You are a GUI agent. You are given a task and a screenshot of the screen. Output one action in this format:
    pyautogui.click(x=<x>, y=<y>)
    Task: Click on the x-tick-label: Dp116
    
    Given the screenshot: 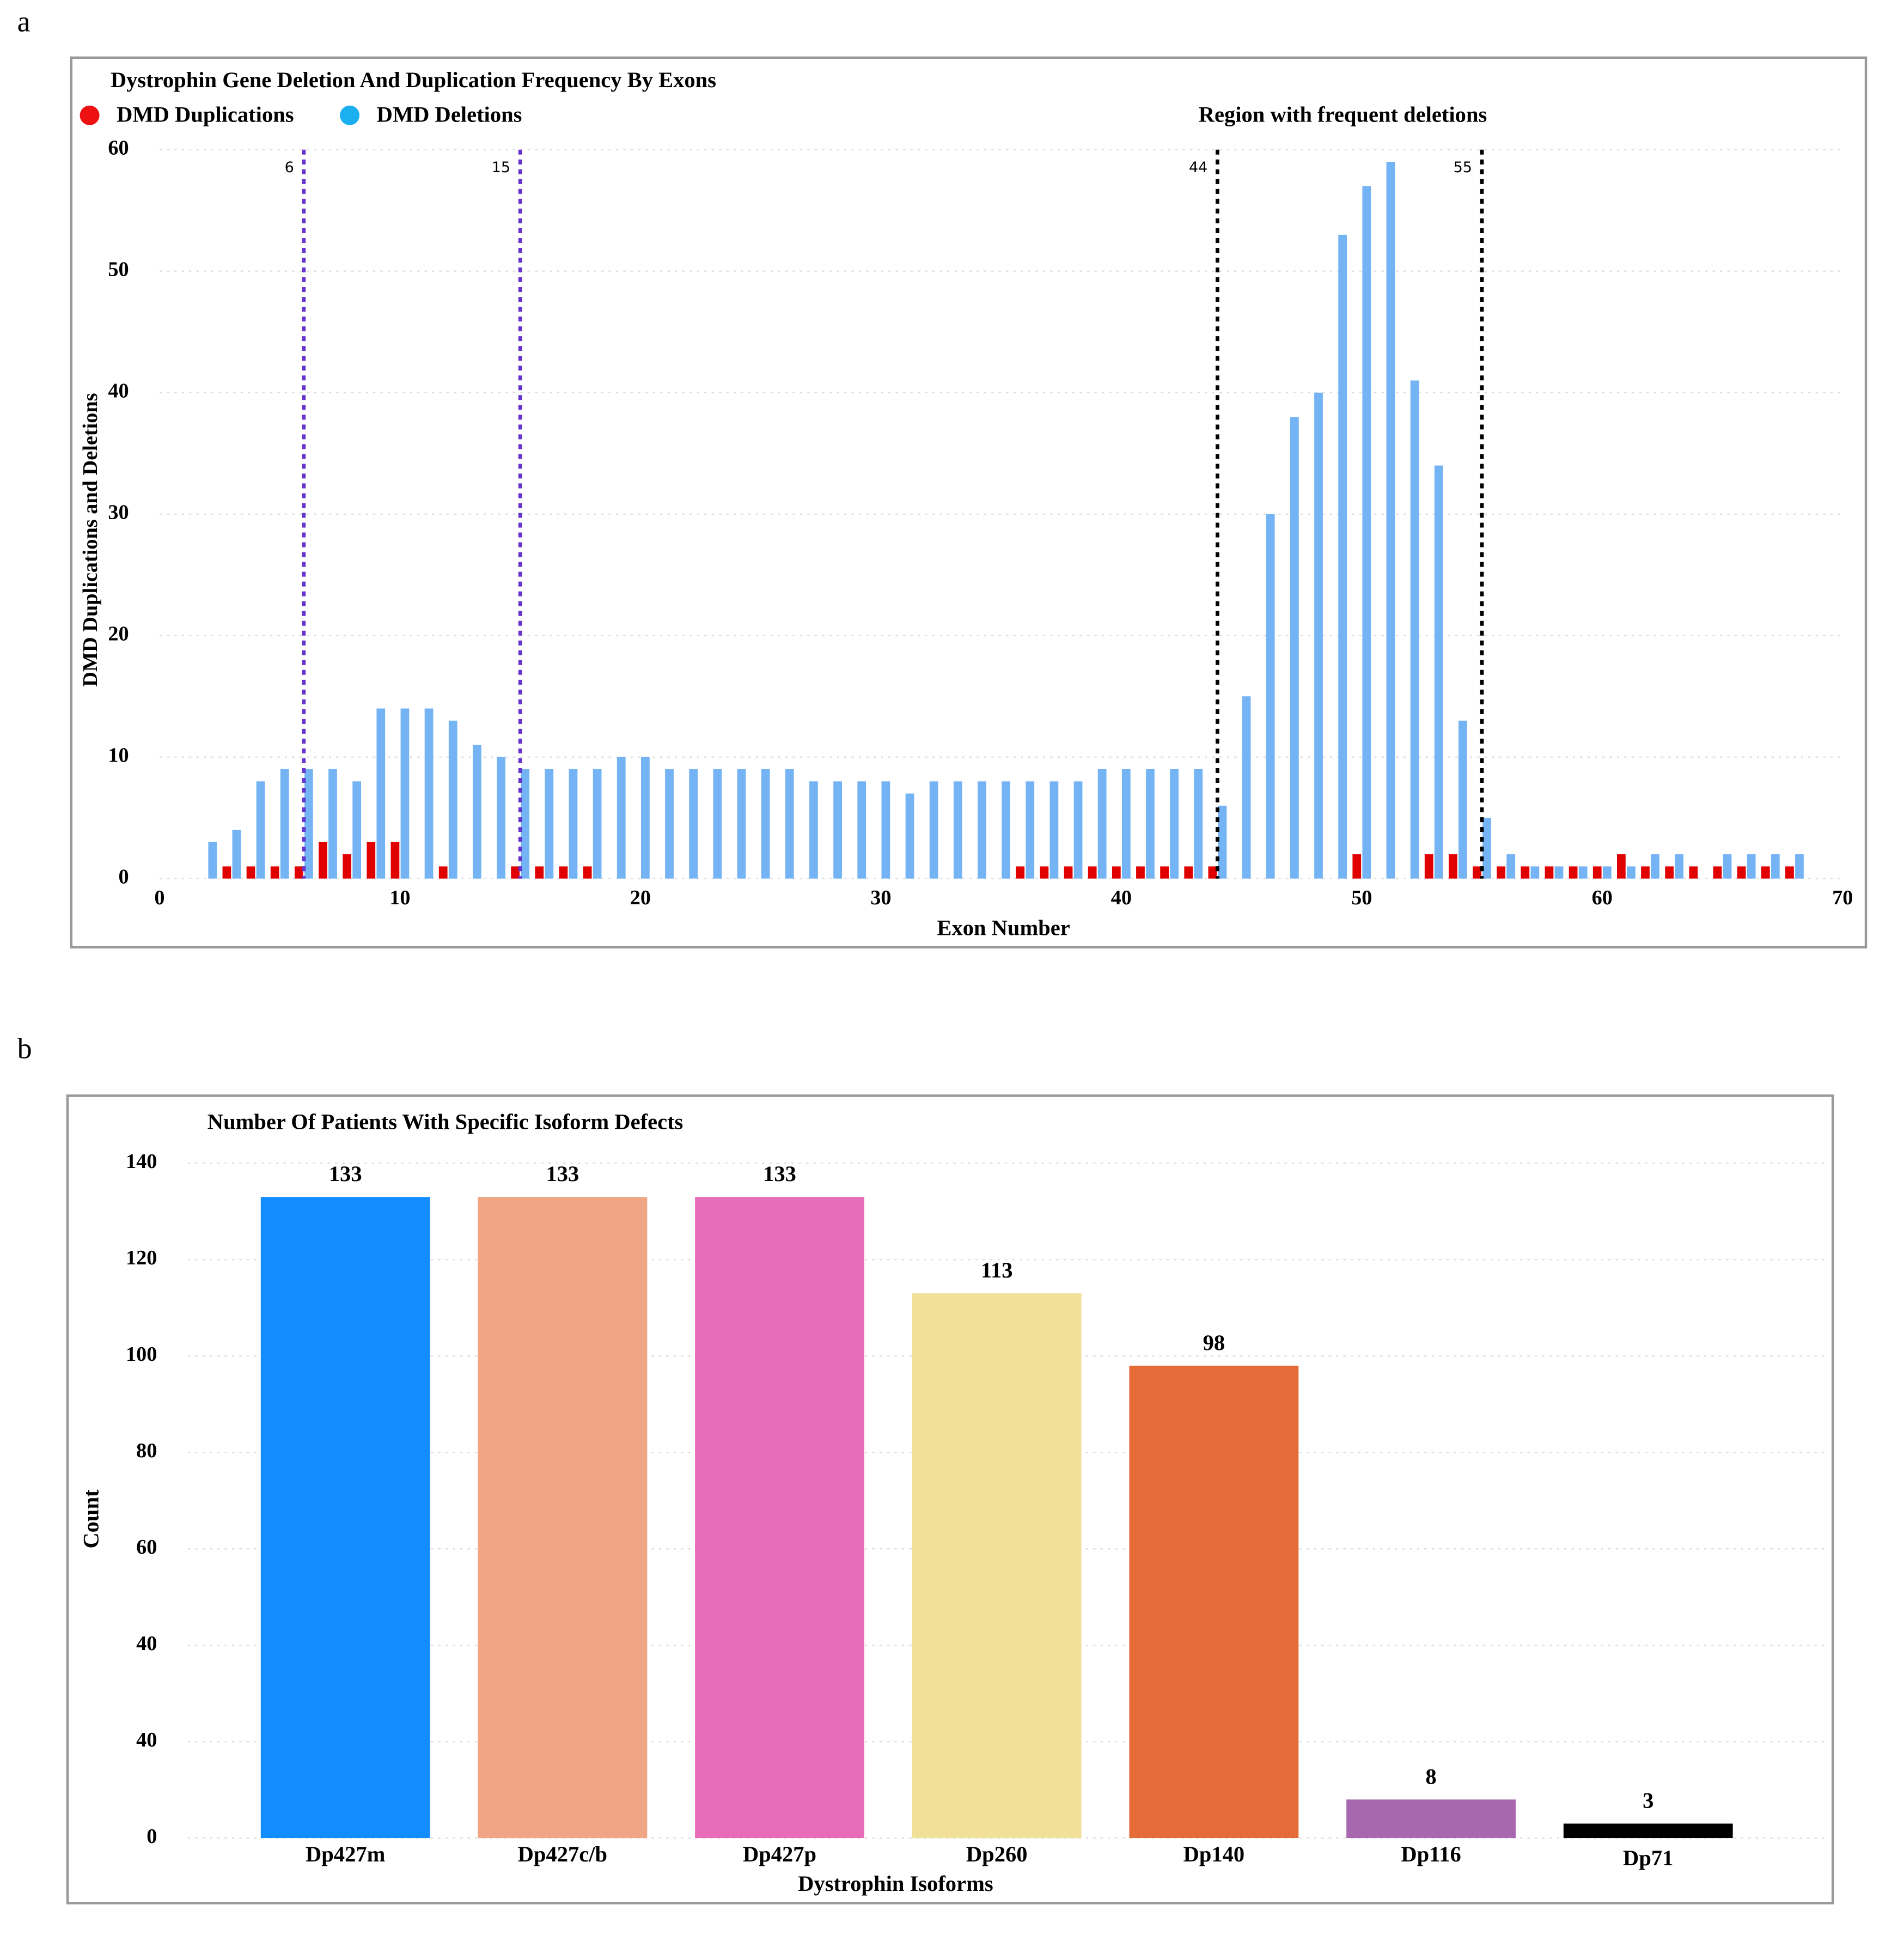 What is the action you would take?
    pyautogui.click(x=1431, y=1854)
    